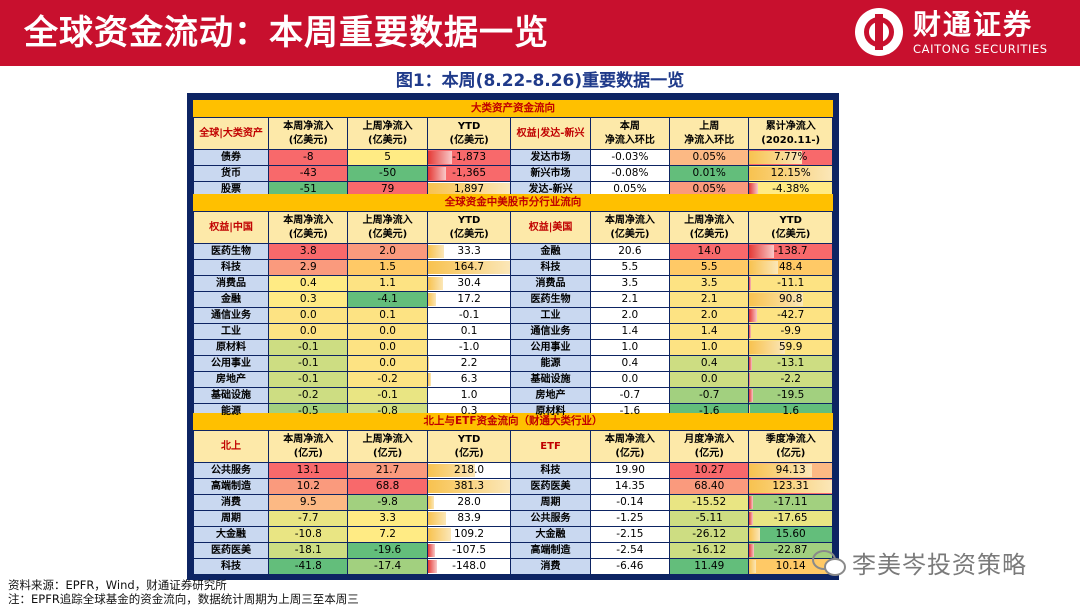  I want to click on cell-value: 5, so click(387, 157).